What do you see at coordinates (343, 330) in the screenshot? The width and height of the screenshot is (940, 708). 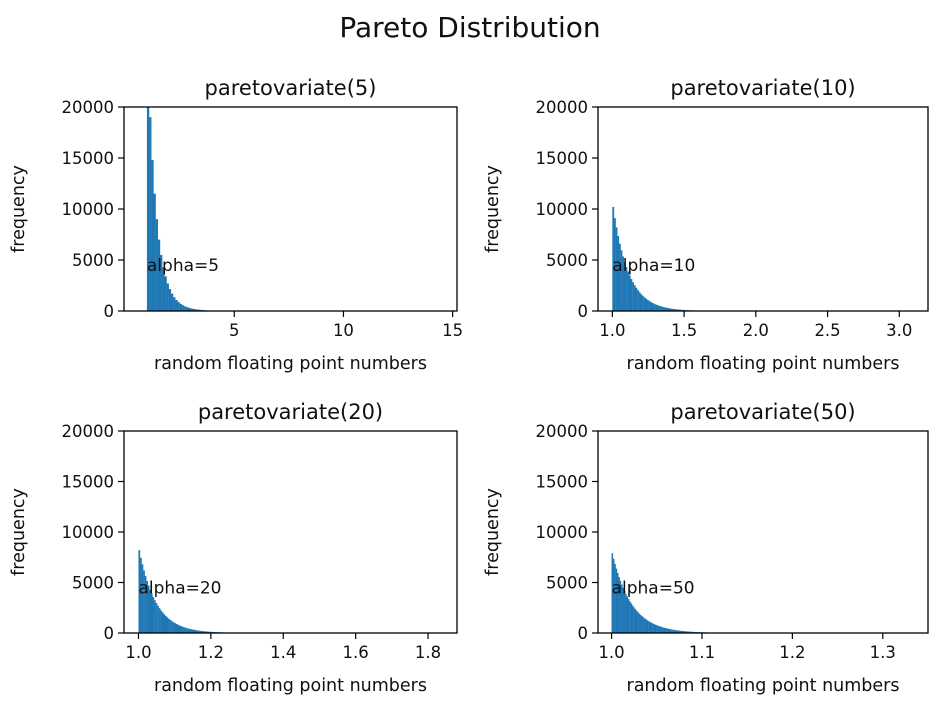 I see `x-tick-label: 10` at bounding box center [343, 330].